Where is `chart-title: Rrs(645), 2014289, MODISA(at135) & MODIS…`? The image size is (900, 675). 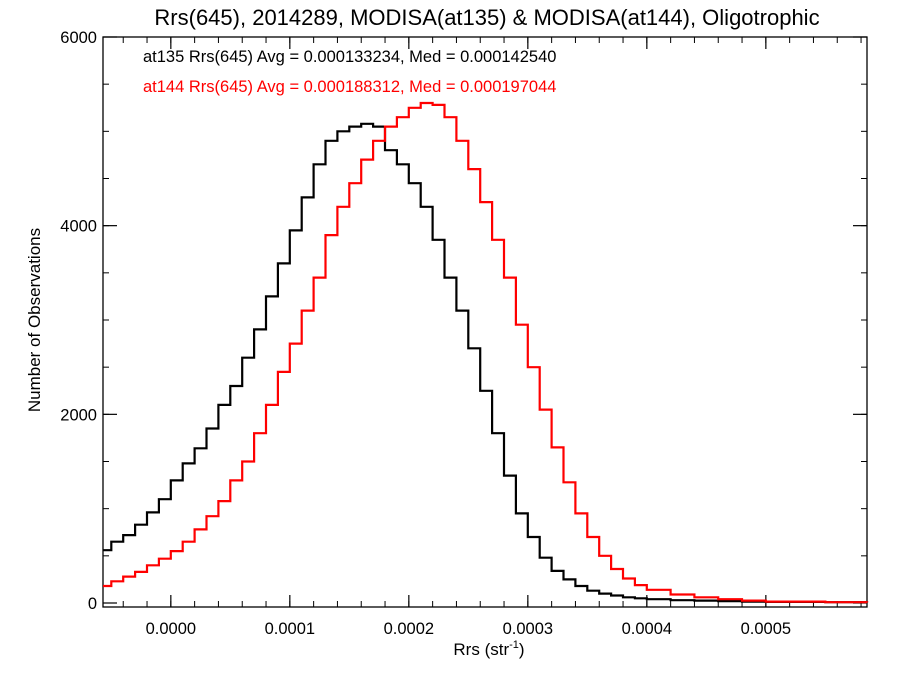 chart-title: Rrs(645), 2014289, MODISA(at135) & MODIS… is located at coordinates (486, 17).